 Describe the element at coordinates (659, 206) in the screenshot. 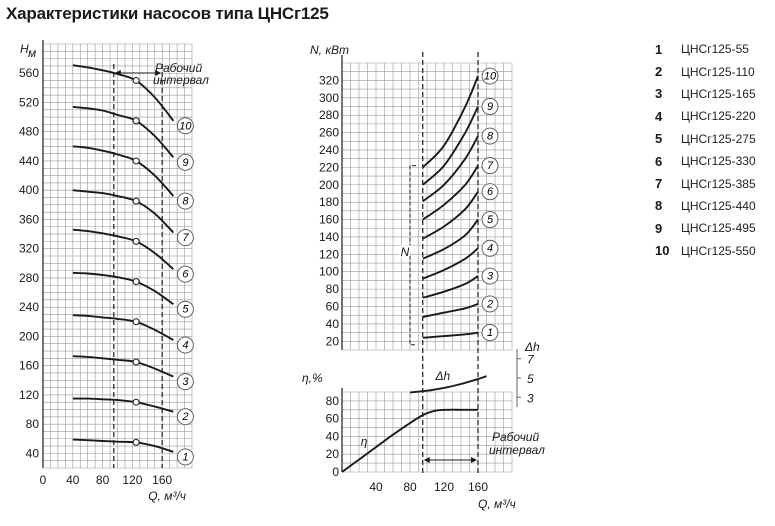

I see `legend-item-number: 8` at that location.